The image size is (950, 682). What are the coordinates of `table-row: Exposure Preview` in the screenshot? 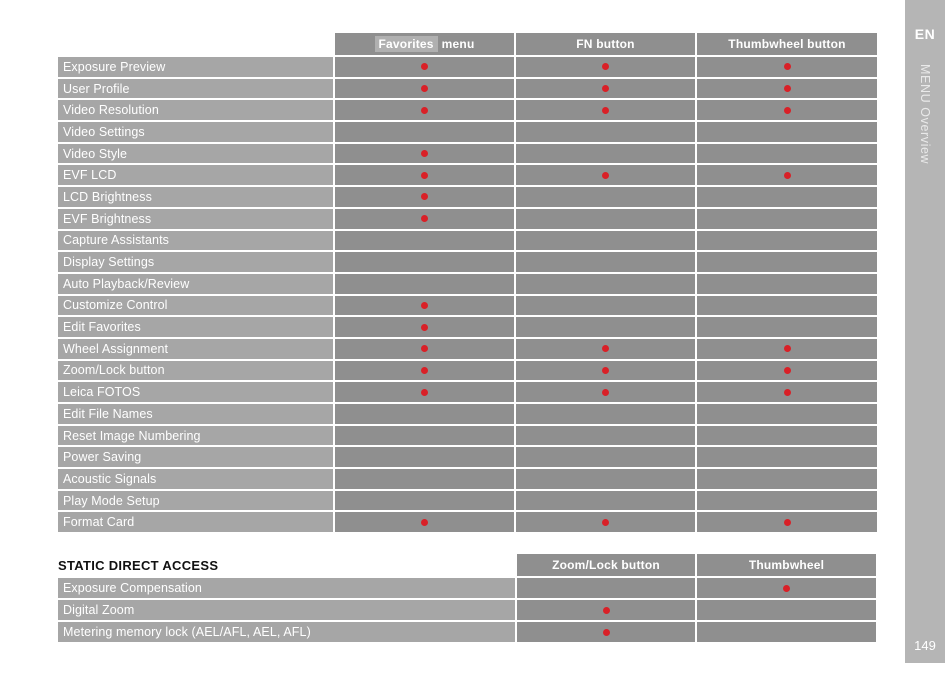 It's located at (467, 67).